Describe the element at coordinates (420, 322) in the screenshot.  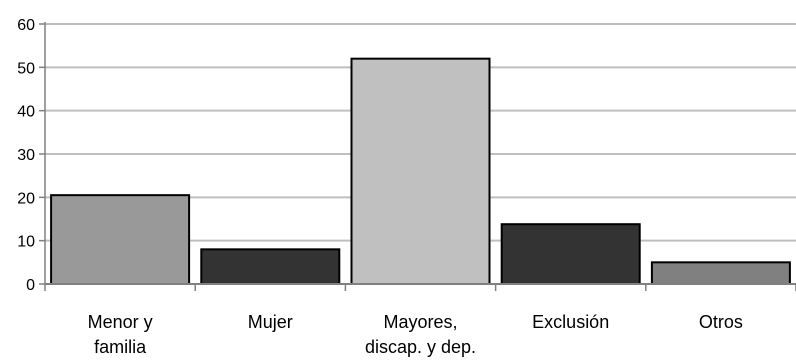
I see `x-category-label-line: Mayores,` at that location.